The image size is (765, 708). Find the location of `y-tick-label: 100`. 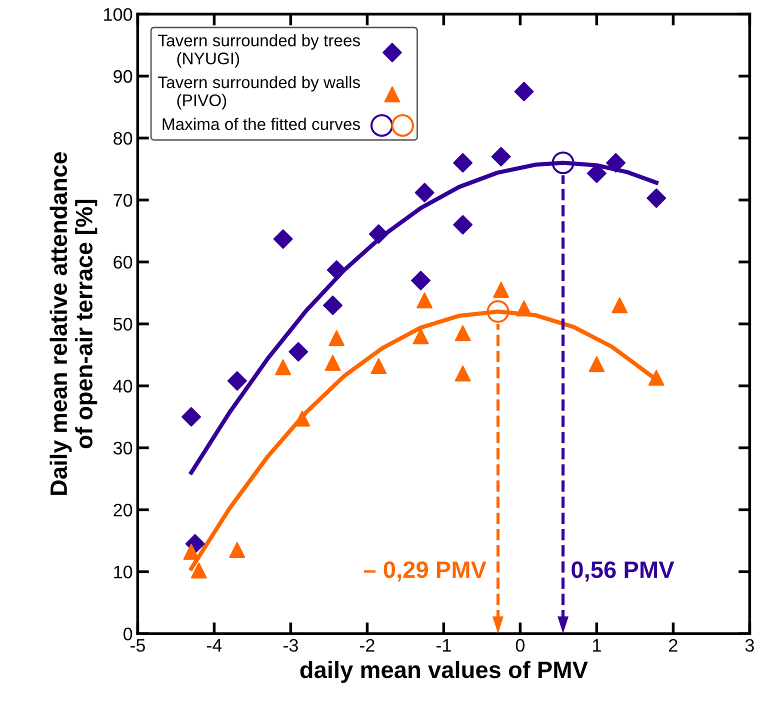

y-tick-label: 100 is located at coordinates (118, 14).